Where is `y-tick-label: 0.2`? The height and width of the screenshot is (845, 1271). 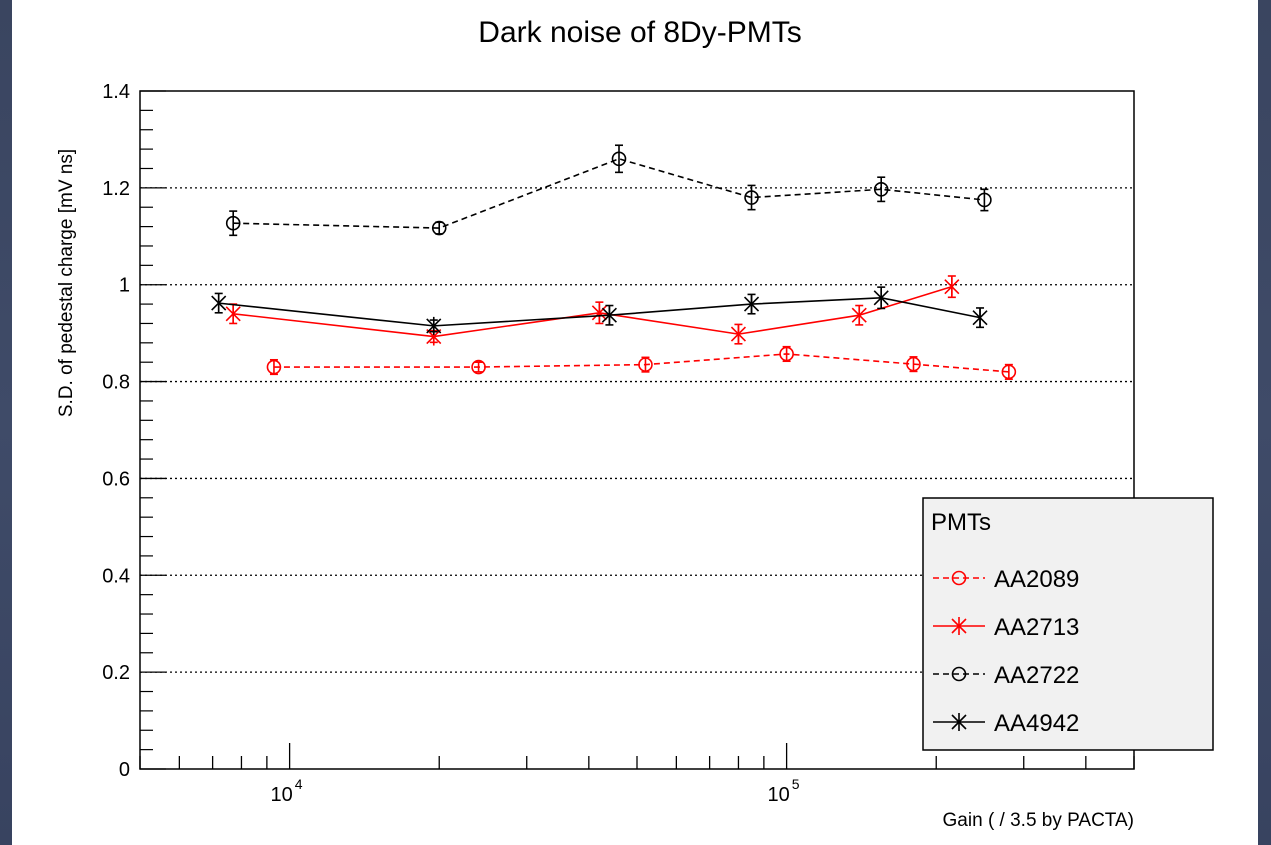
y-tick-label: 0.2 is located at coordinates (116, 673).